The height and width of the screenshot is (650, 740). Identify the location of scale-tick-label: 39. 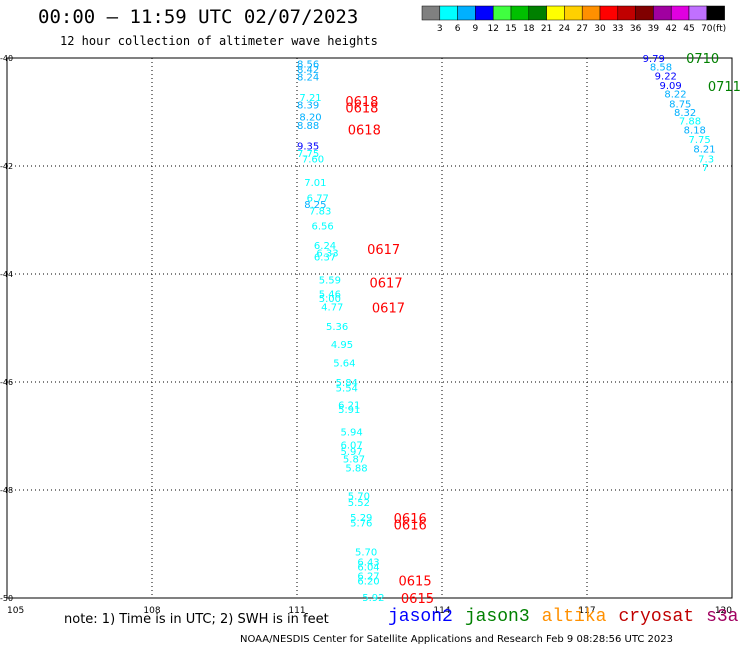
(654, 29).